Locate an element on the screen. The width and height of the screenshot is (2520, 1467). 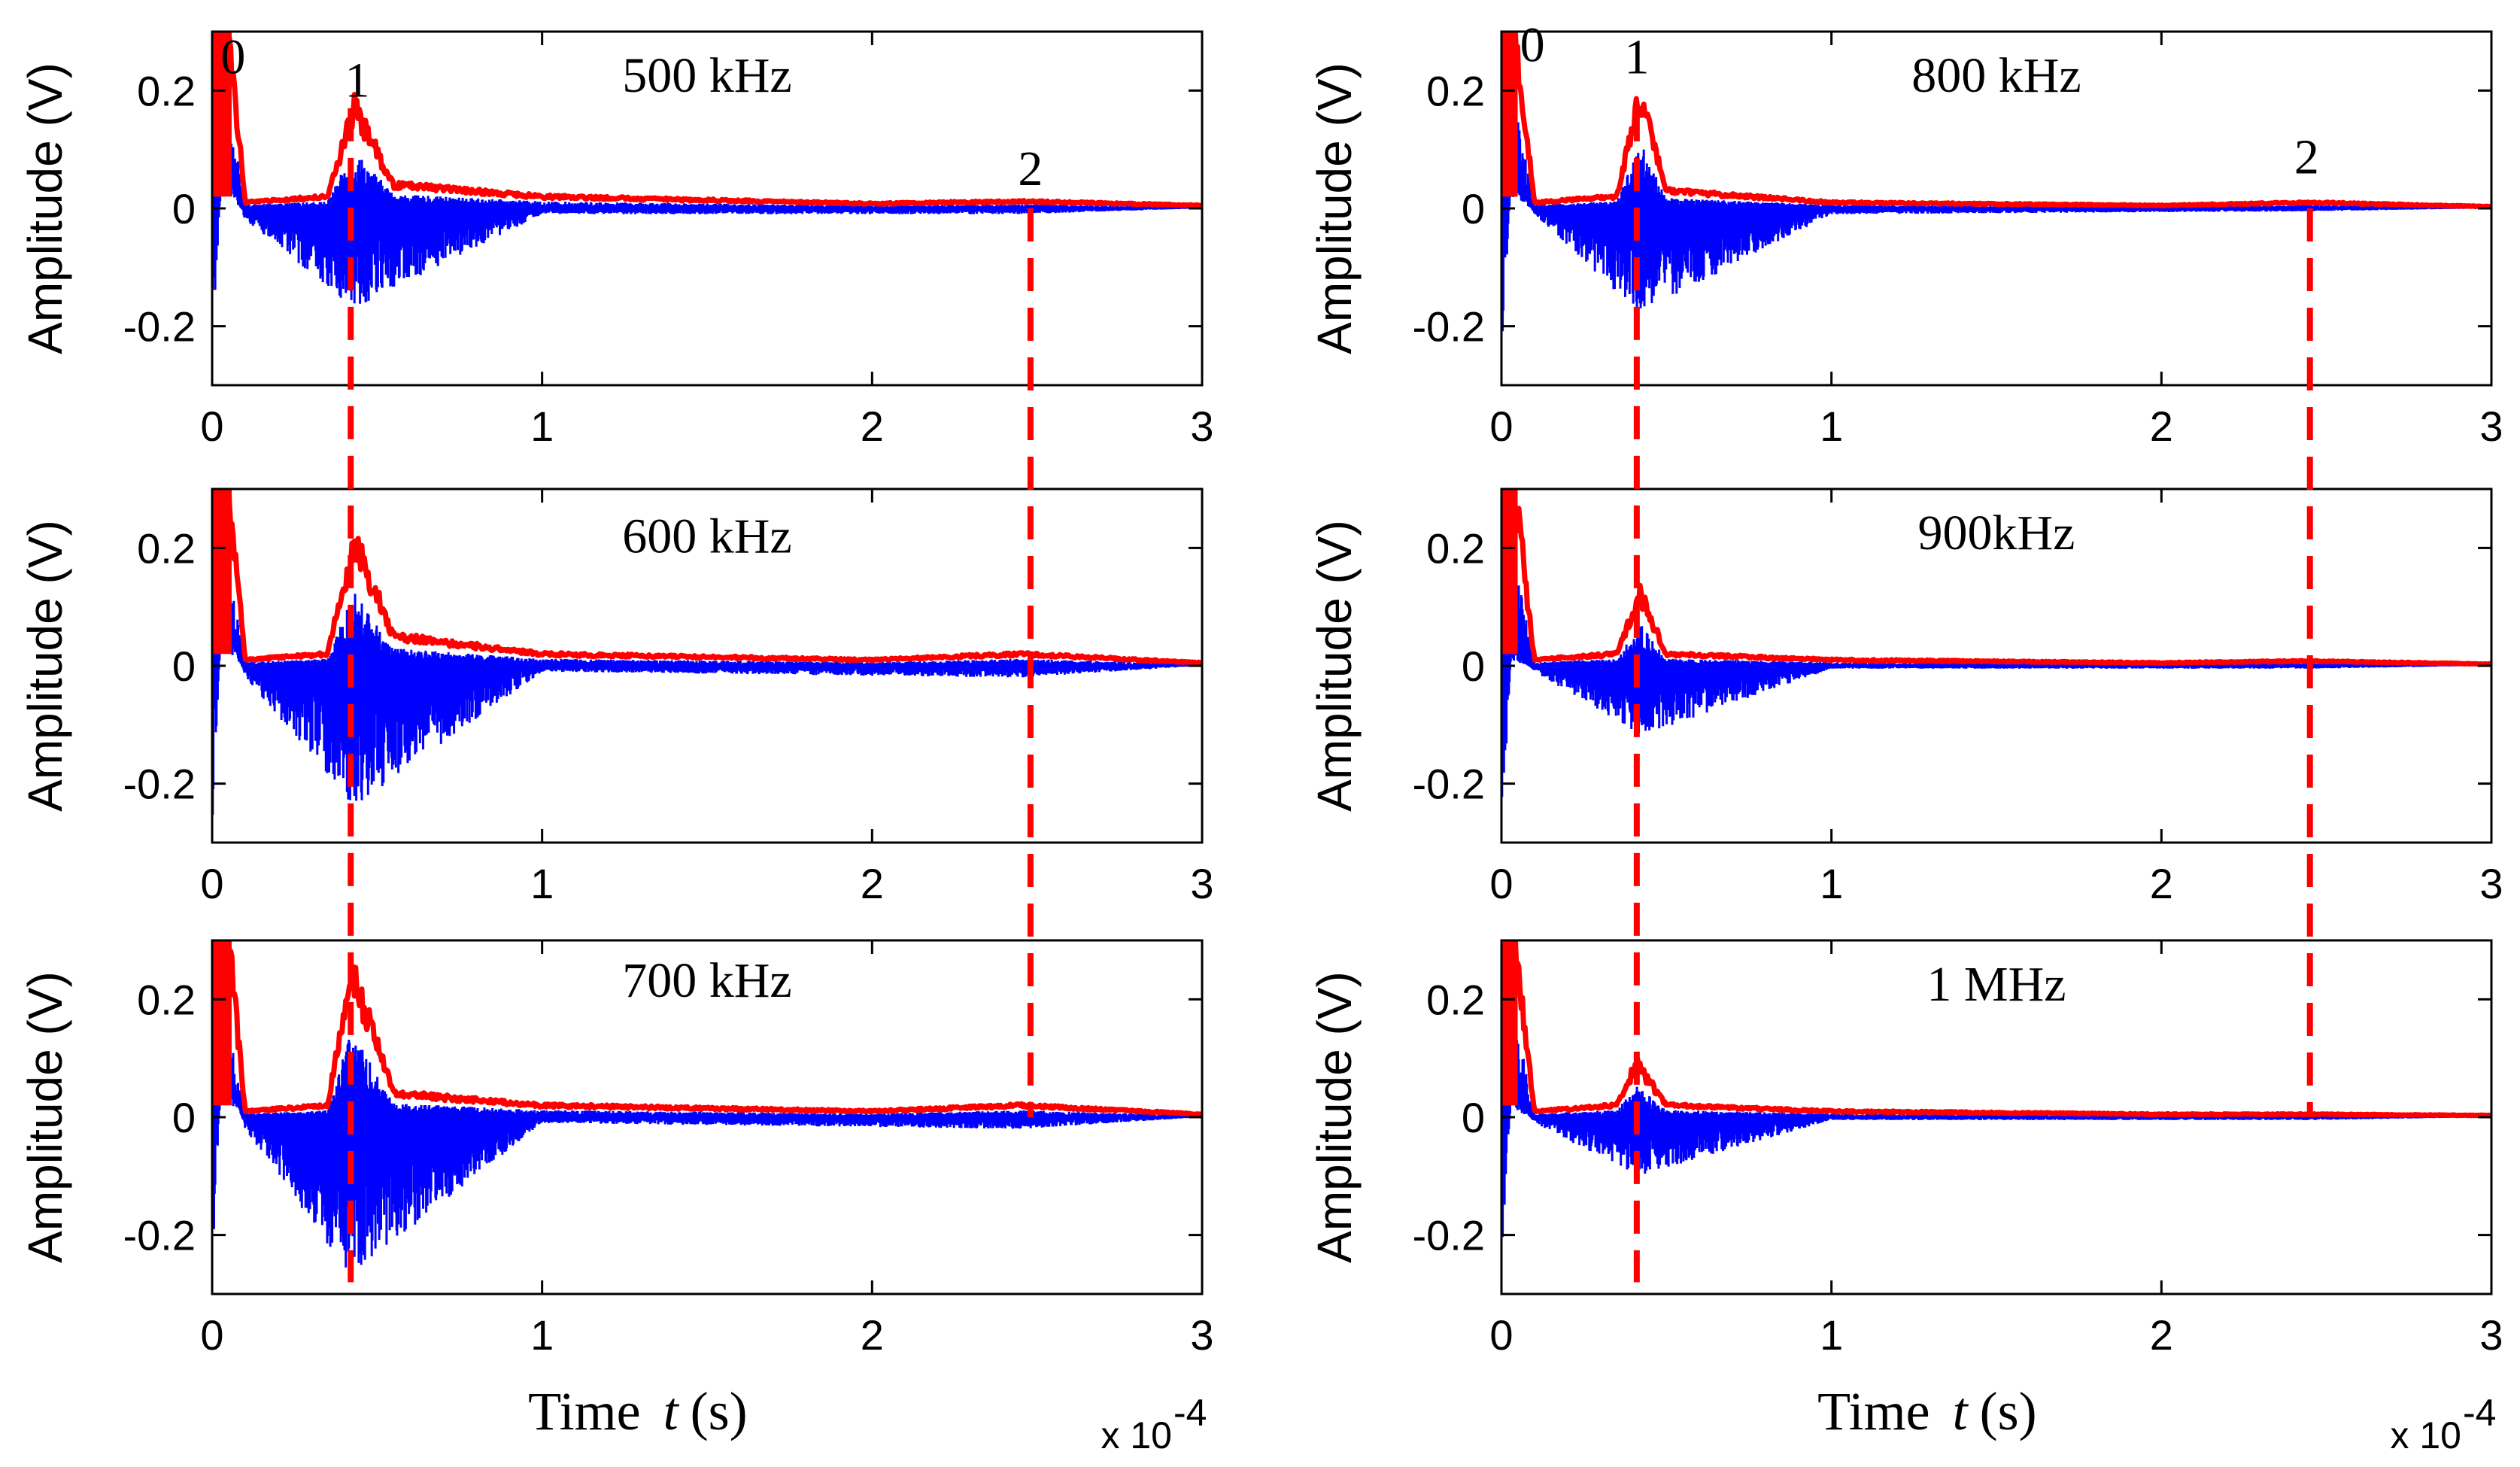
panel-frequency-title: 900kHz is located at coordinates (1996, 533).